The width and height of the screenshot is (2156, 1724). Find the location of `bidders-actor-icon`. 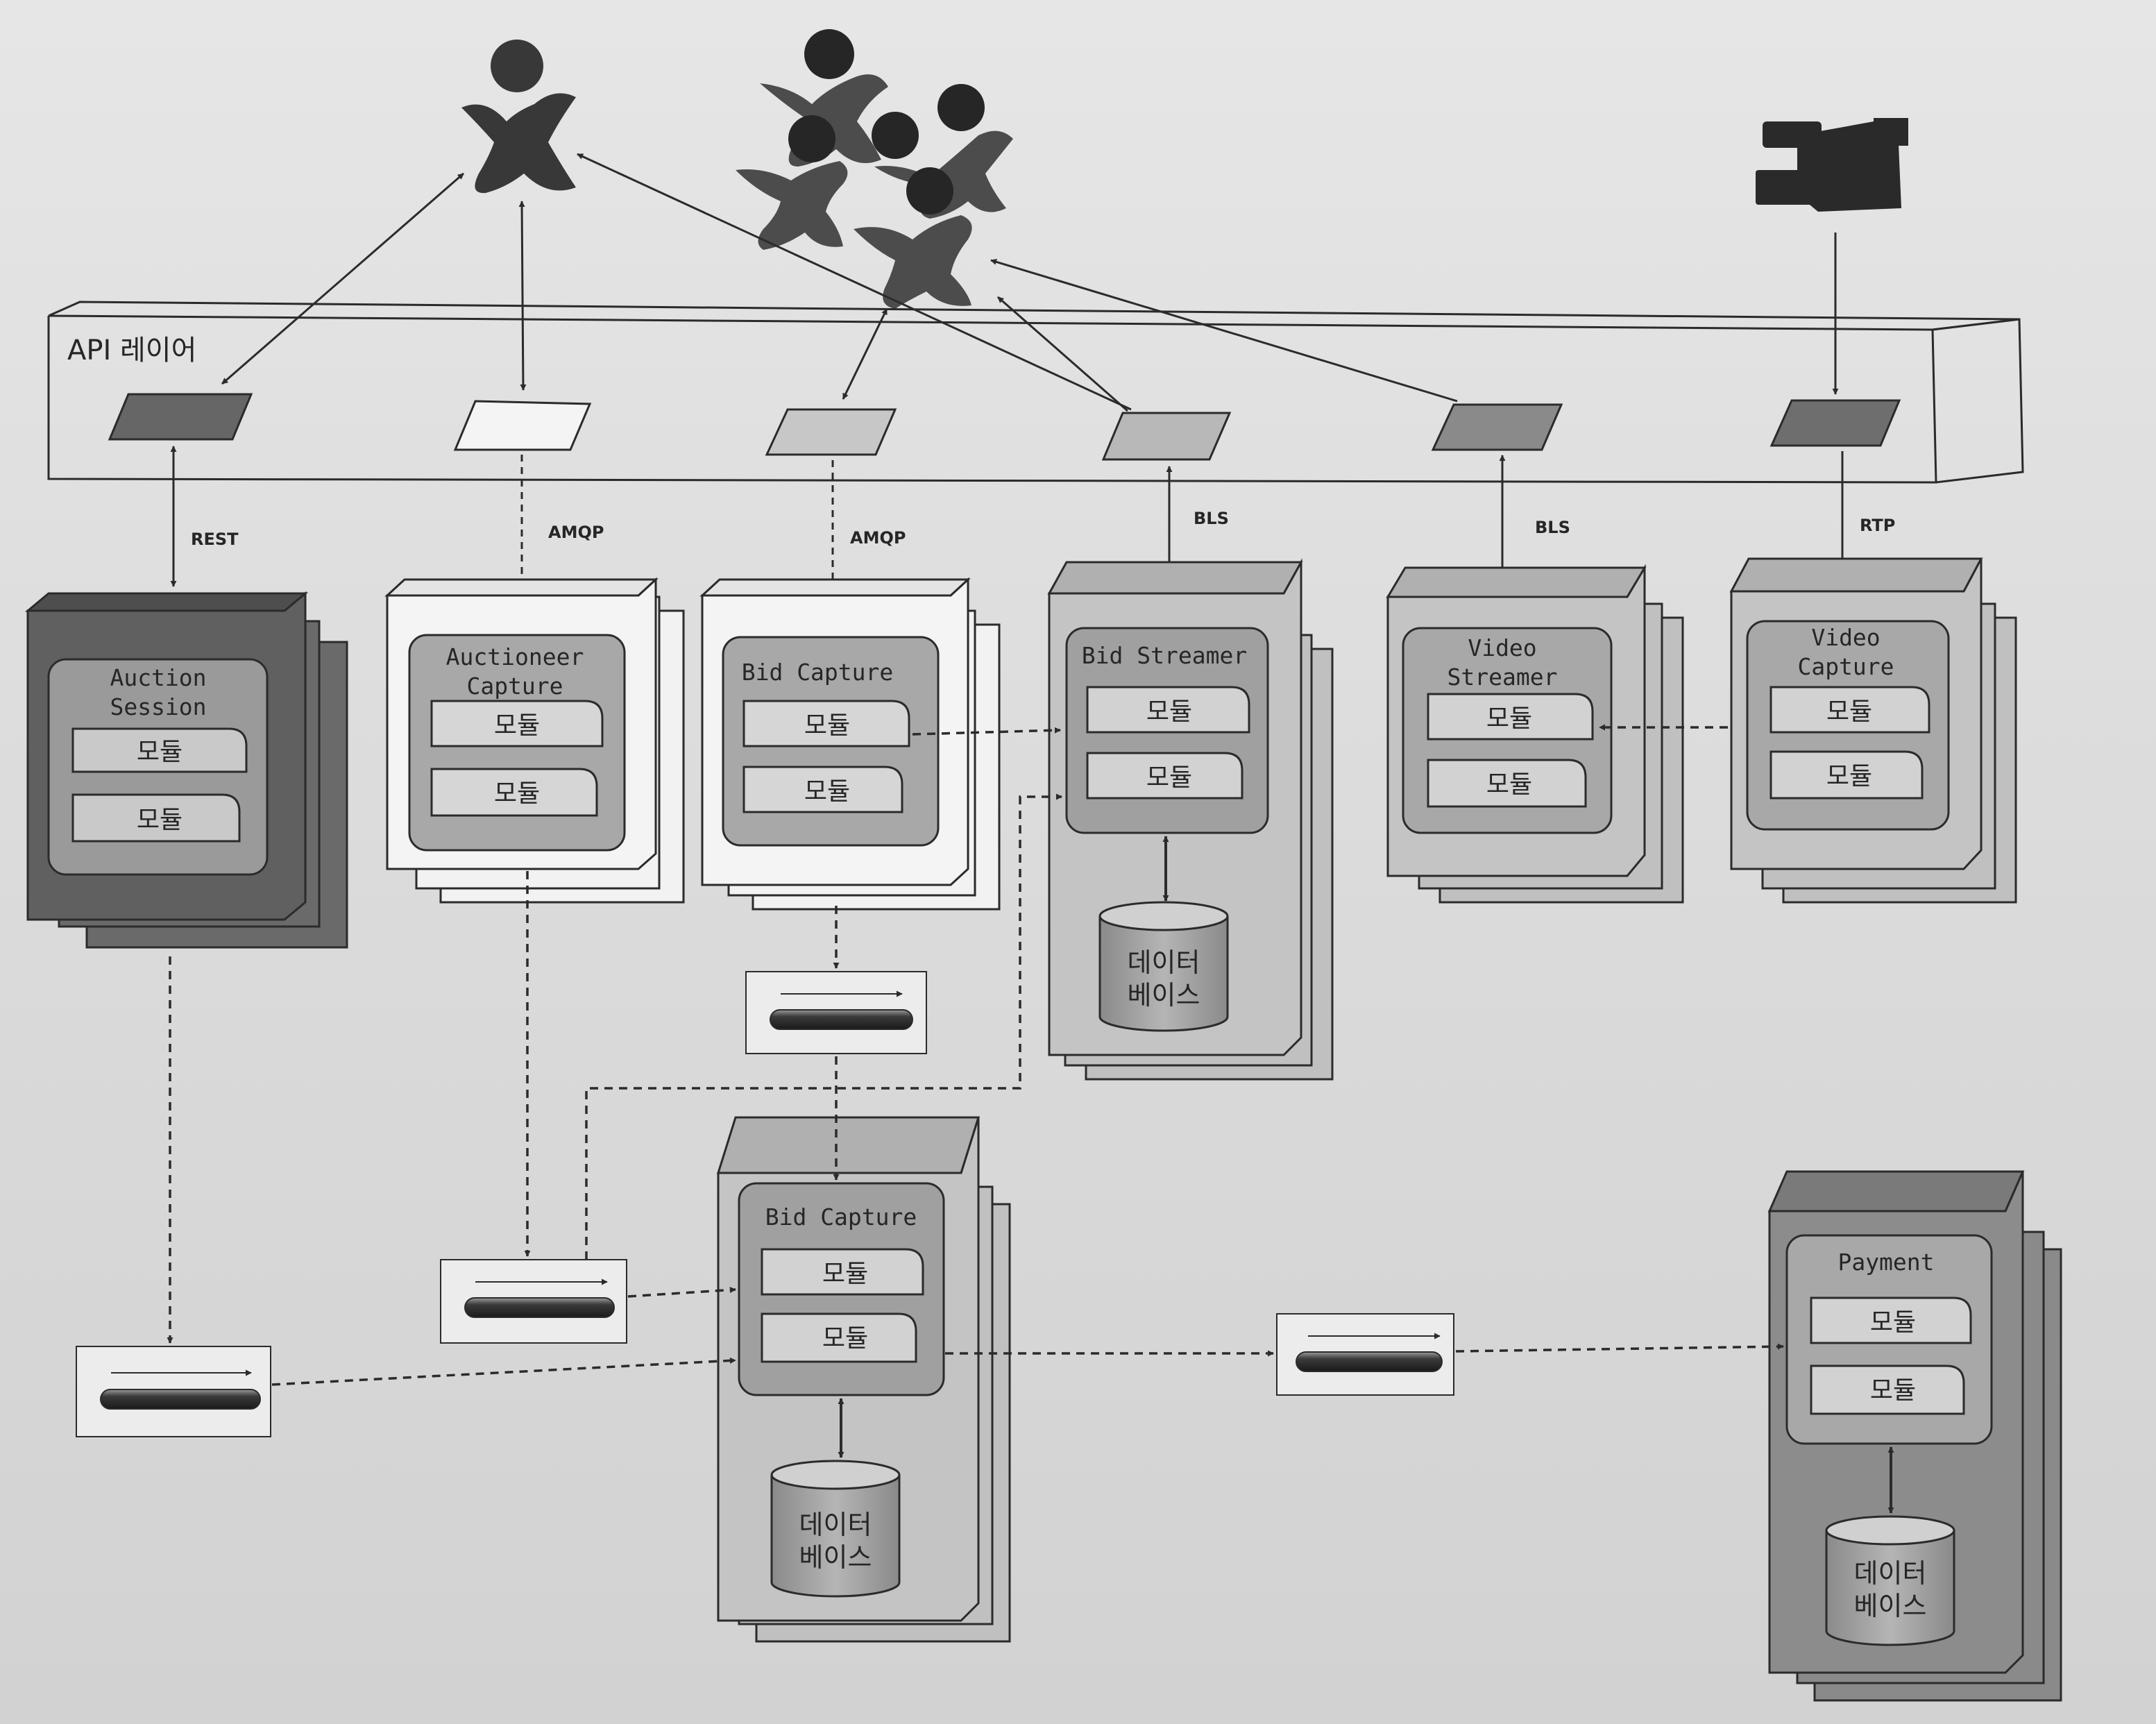

bidders-actor-icon is located at coordinates (874, 169).